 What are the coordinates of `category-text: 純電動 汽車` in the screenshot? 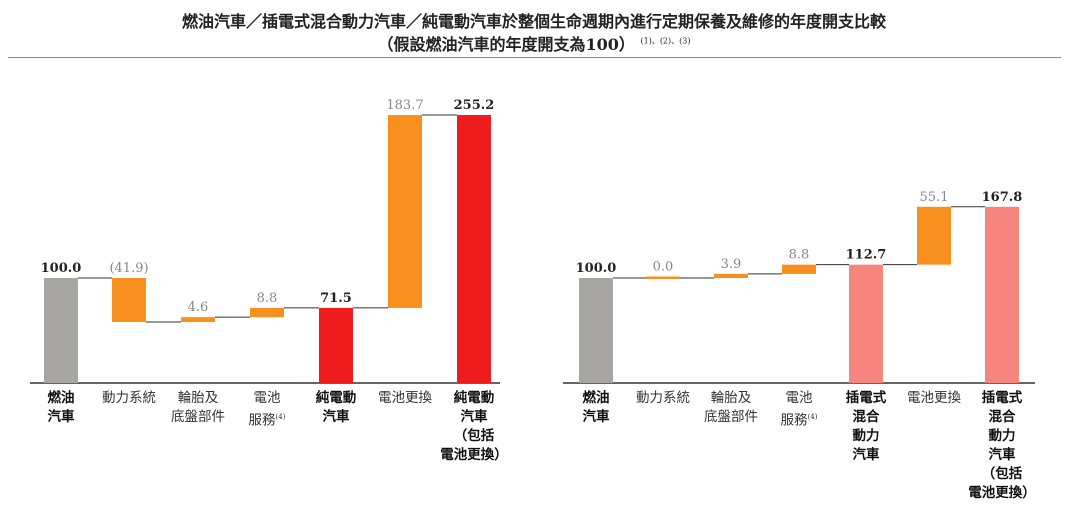 It's located at (336, 407).